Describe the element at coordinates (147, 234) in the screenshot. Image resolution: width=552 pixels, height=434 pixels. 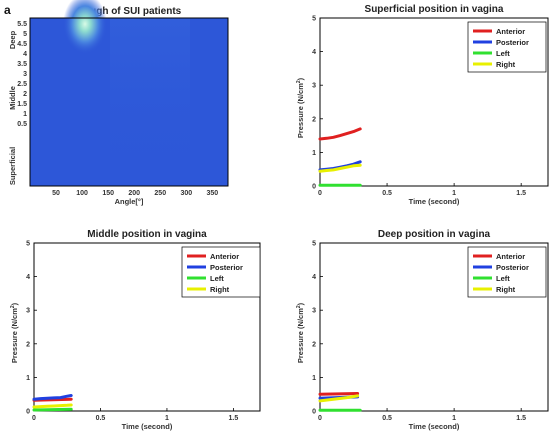
I see `panel-title: Middle position in vagina` at that location.